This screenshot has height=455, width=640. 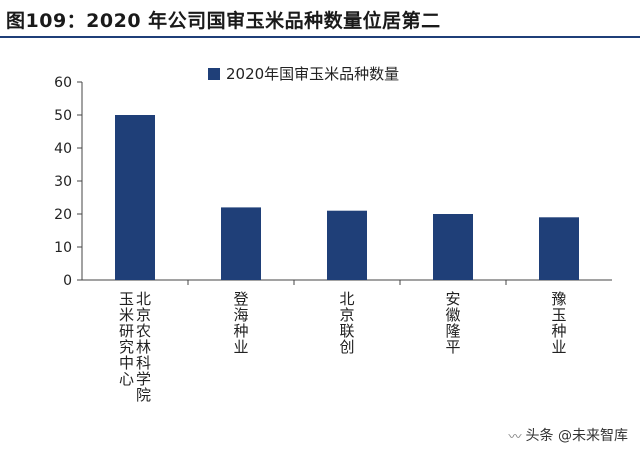 I want to click on y-tick-label: 60, so click(x=63, y=83).